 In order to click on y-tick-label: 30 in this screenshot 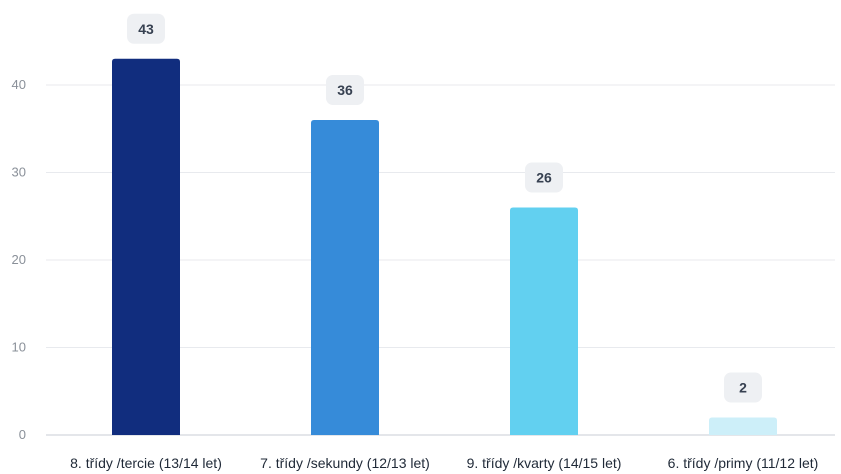, I will do `click(19, 172)`.